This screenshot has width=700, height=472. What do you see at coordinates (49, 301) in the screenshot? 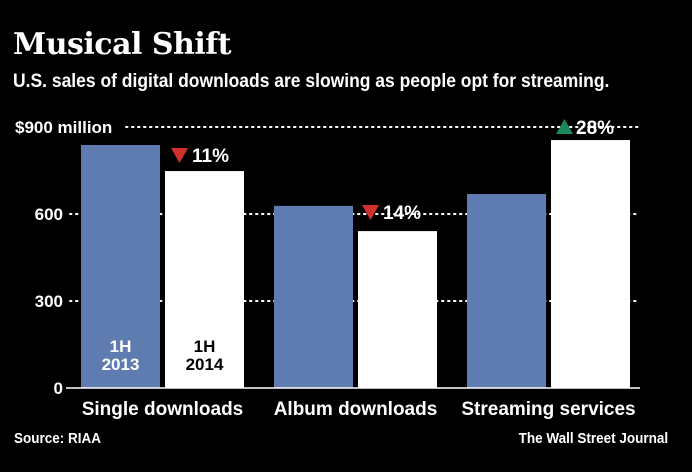
I see `y-tick-label: 300` at bounding box center [49, 301].